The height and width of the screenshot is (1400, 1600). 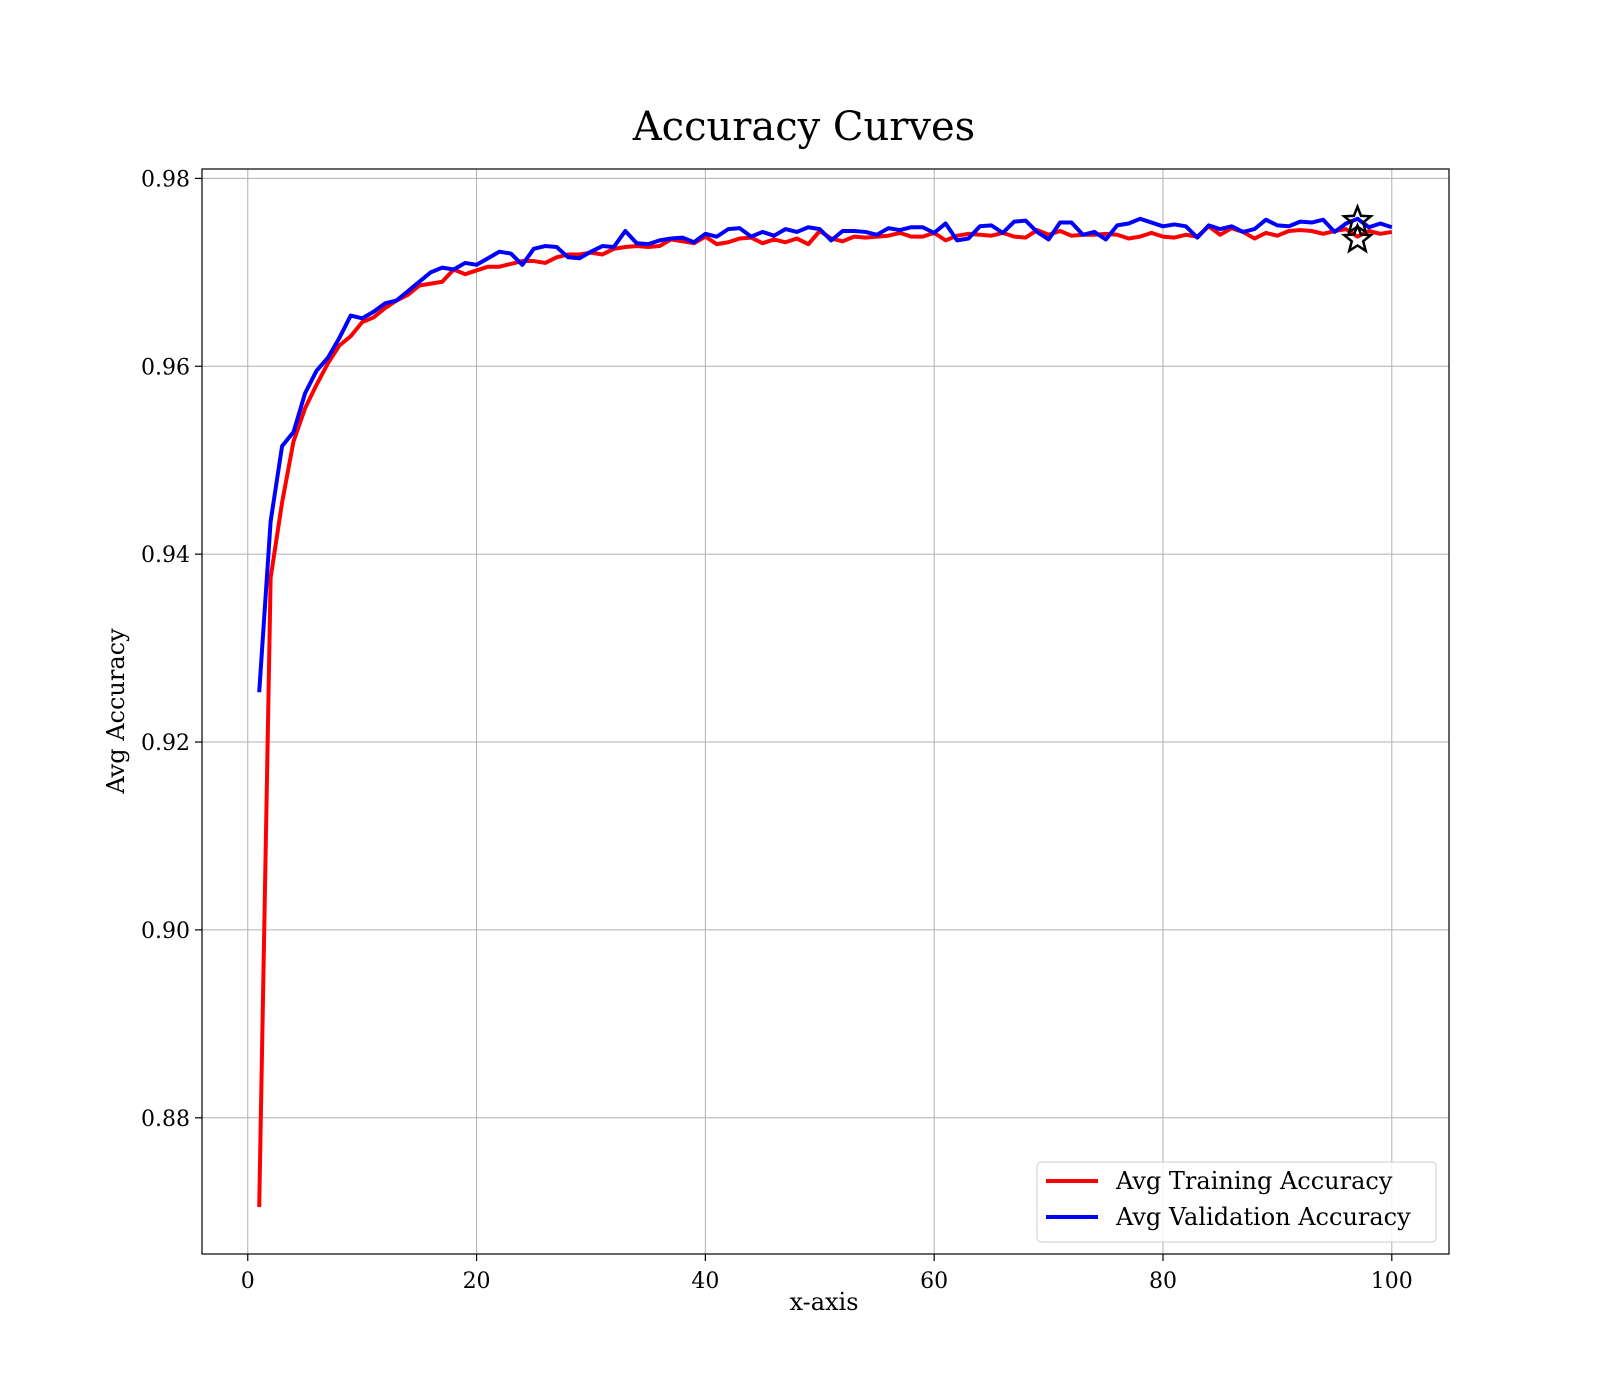 What do you see at coordinates (1254, 1181) in the screenshot?
I see `legend-label-training: Avg Training Accuracy` at bounding box center [1254, 1181].